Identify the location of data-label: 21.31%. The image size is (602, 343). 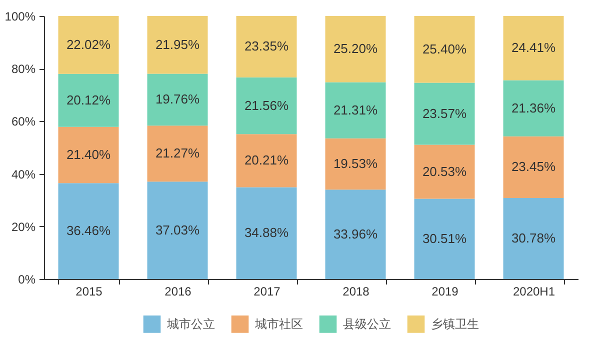
(355, 110).